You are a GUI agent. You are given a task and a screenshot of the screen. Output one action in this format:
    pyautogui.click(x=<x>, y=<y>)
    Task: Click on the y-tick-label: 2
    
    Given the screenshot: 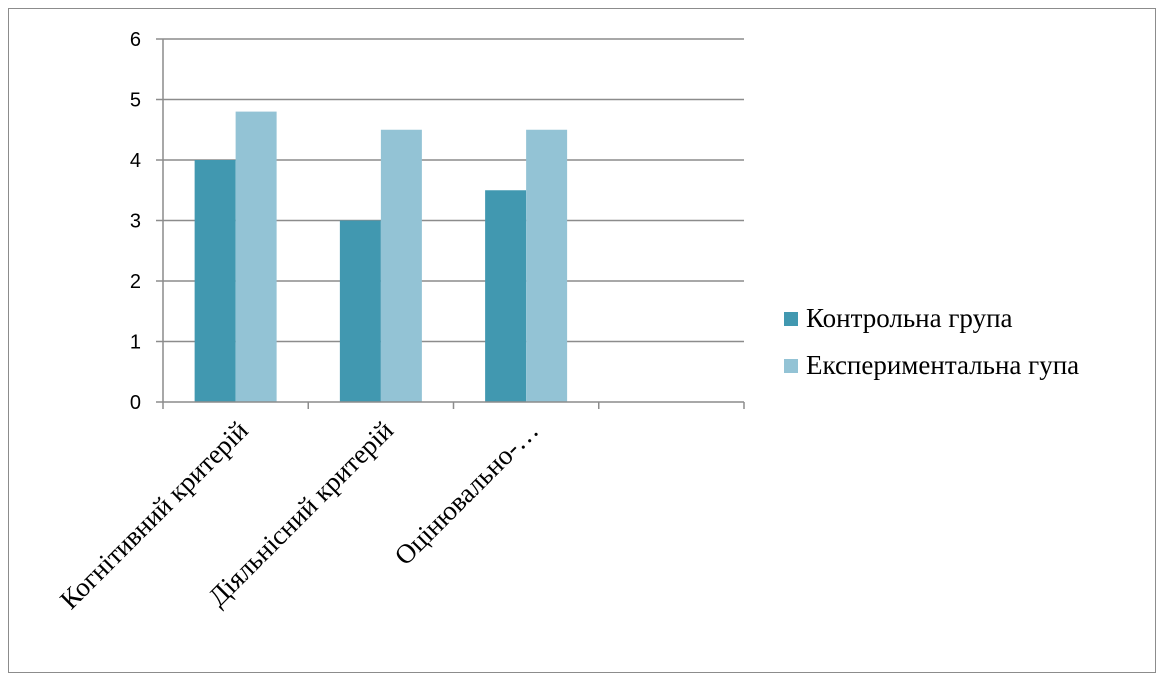 What is the action you would take?
    pyautogui.click(x=135, y=282)
    